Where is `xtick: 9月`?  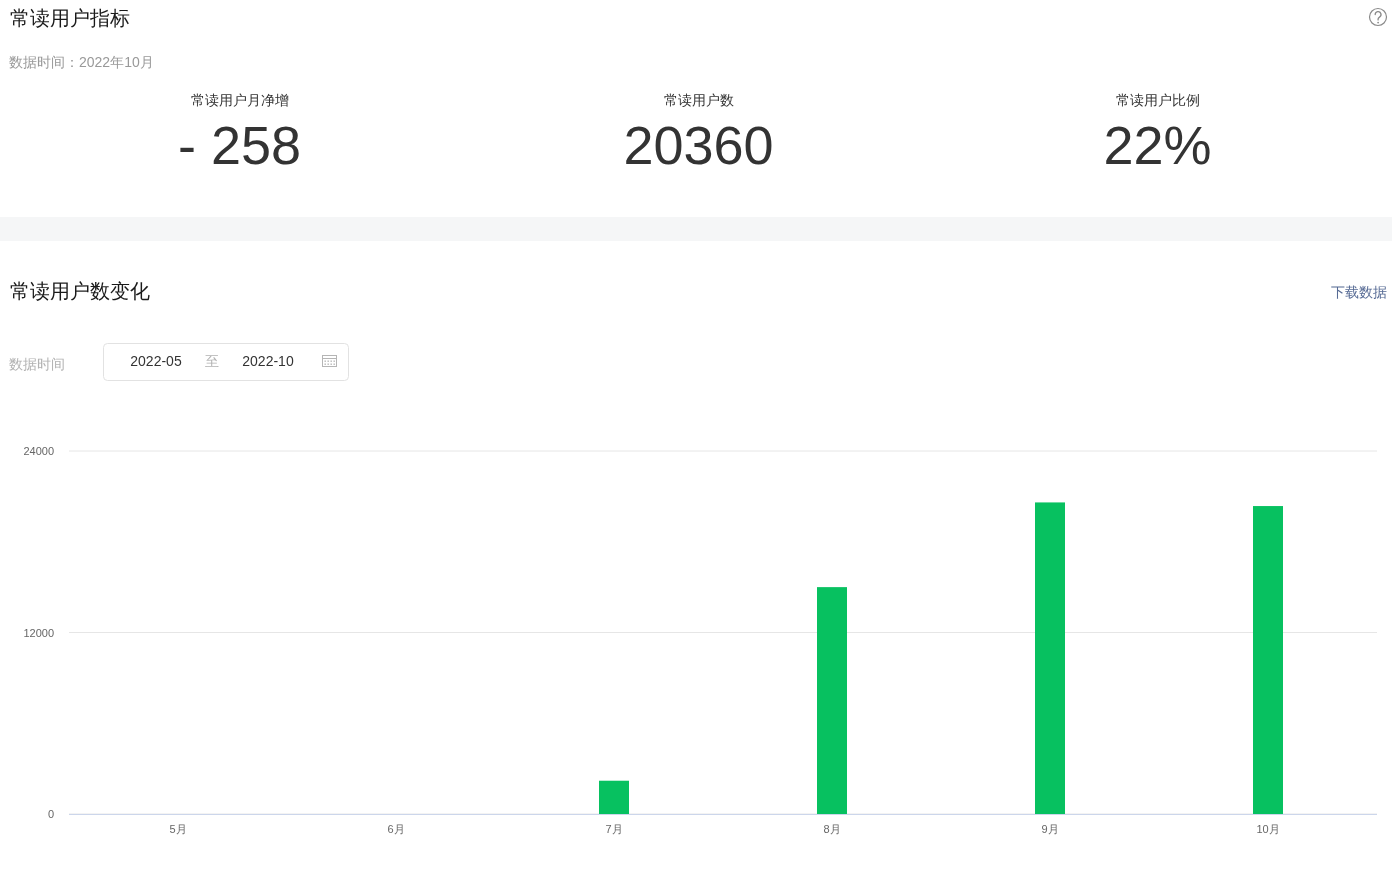
xtick: 9月 is located at coordinates (1050, 829).